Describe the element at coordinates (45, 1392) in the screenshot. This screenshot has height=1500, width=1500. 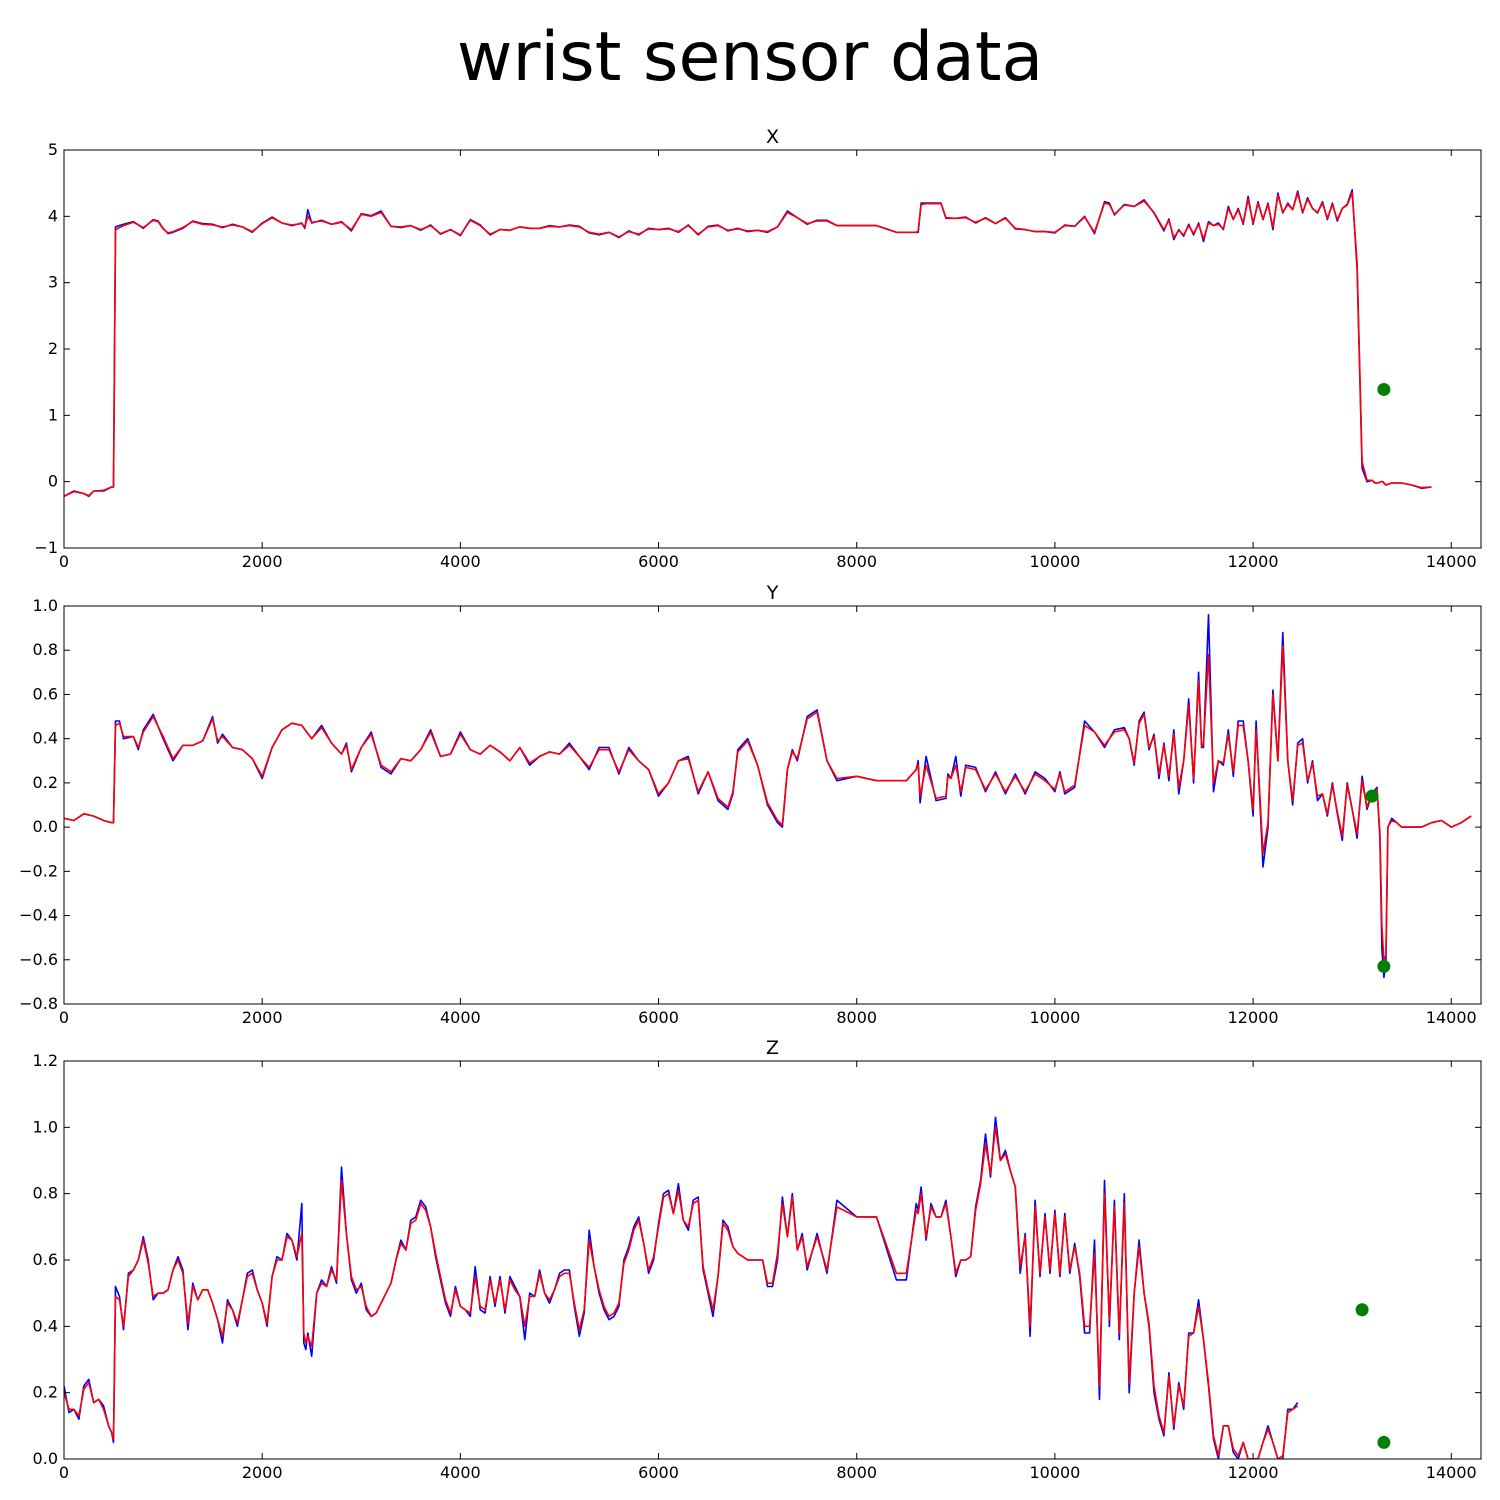
I see `ytick-label-z-1: 0.2` at that location.